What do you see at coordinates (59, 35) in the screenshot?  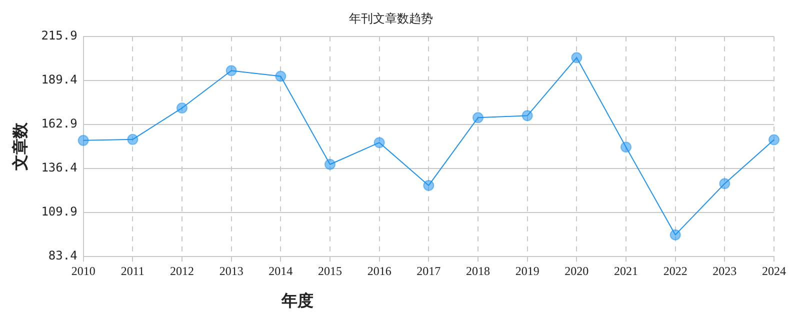 I see `y-tick-label: 215.9` at bounding box center [59, 35].